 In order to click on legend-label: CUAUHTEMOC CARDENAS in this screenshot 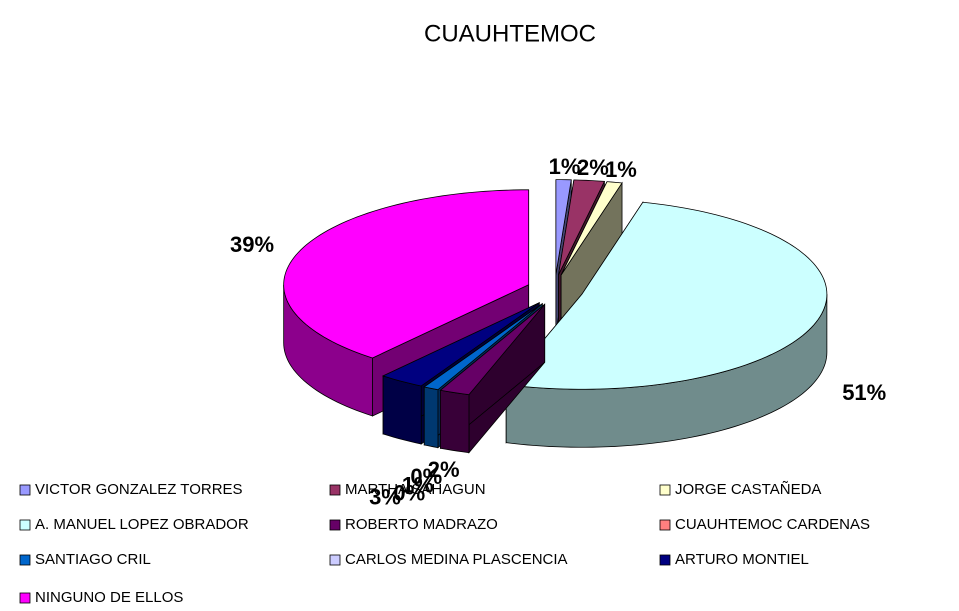, I will do `click(772, 524)`.